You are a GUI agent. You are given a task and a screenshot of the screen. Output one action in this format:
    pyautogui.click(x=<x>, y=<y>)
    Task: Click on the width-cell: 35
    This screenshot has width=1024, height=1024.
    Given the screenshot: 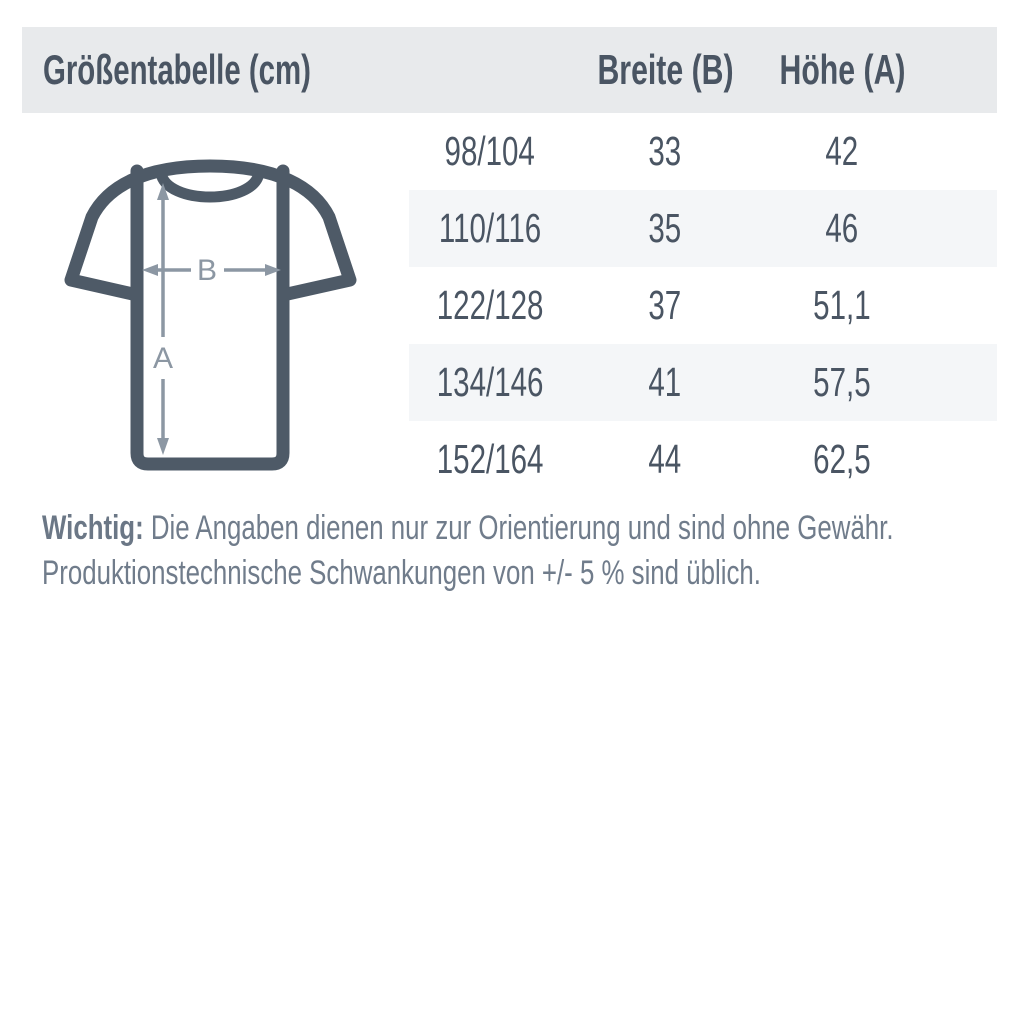 What is the action you would take?
    pyautogui.click(x=665, y=228)
    